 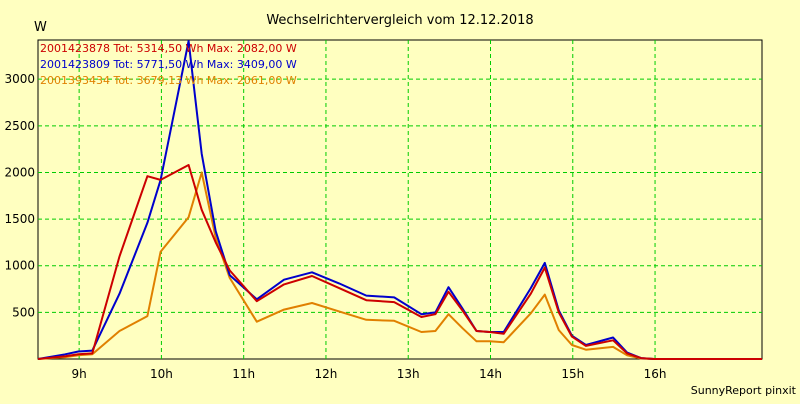 What do you see at coordinates (19, 126) in the screenshot?
I see `y-tick-label: 2500` at bounding box center [19, 126].